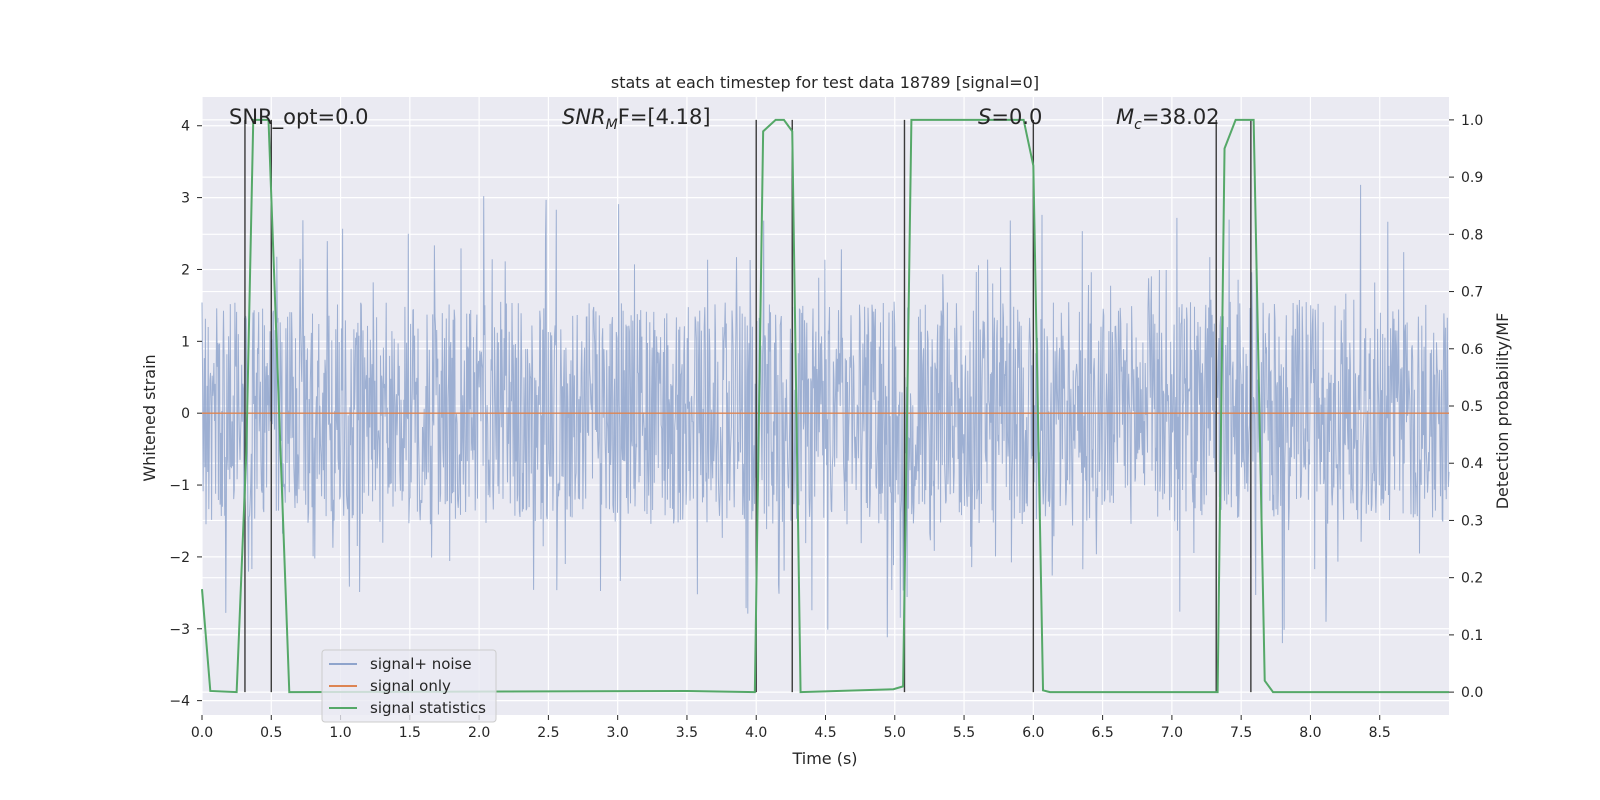 Image resolution: width=1600 pixels, height=800 pixels. What do you see at coordinates (1181, 117) in the screenshot?
I see `annotation-mc-value: =38.02` at bounding box center [1181, 117].